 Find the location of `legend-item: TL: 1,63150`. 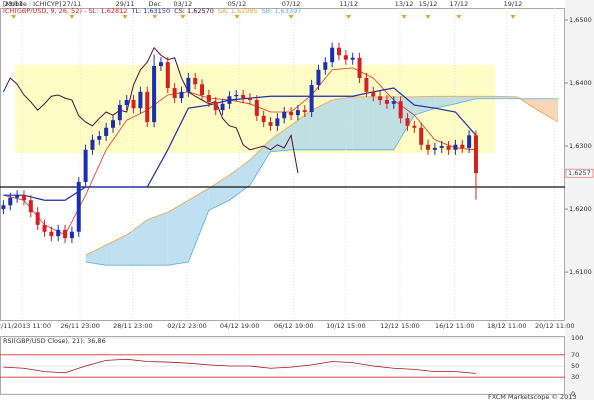

legend-item: TL: 1,63150 is located at coordinates (150, 11).